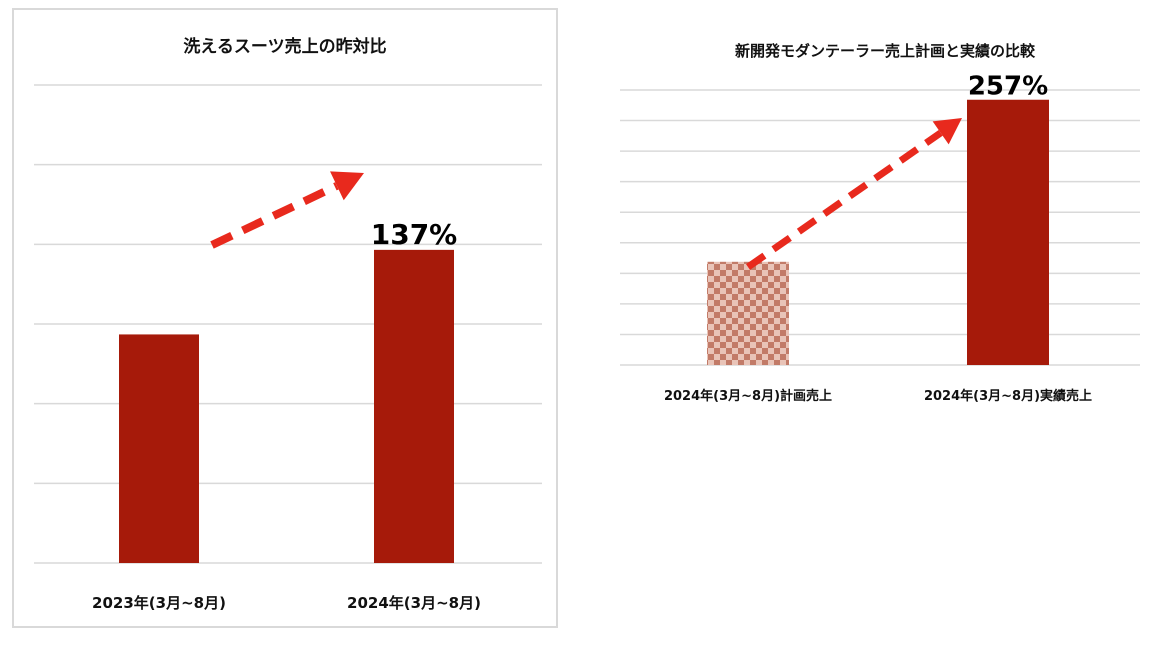 The height and width of the screenshot is (646, 1150). Describe the element at coordinates (284, 46) in the screenshot. I see `chart-title: 洗えるスーツ売上の昨対比` at that location.